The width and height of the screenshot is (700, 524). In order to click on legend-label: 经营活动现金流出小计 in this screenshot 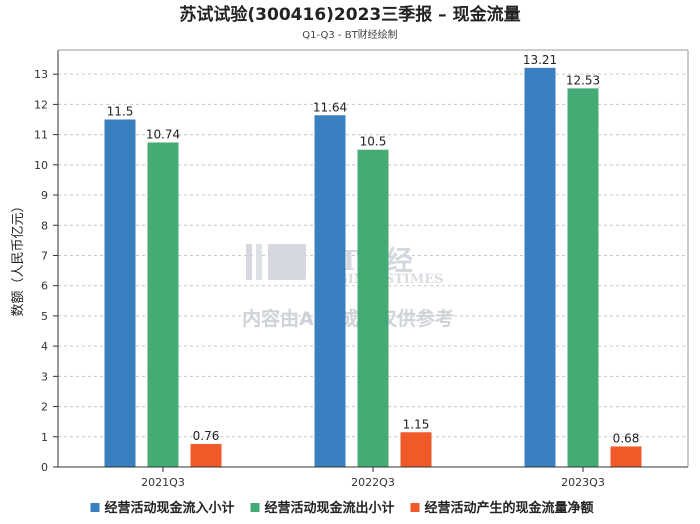, I will do `click(330, 508)`.